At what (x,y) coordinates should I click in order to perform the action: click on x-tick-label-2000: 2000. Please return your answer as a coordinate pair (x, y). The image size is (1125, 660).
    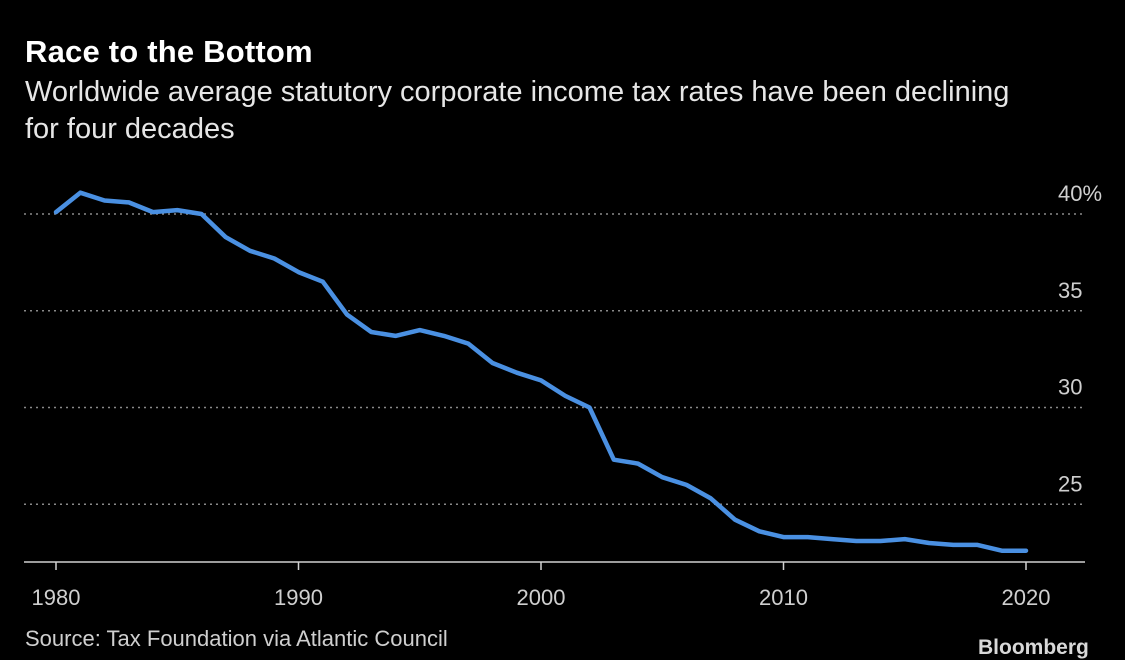
    Looking at the image, I should click on (541, 597).